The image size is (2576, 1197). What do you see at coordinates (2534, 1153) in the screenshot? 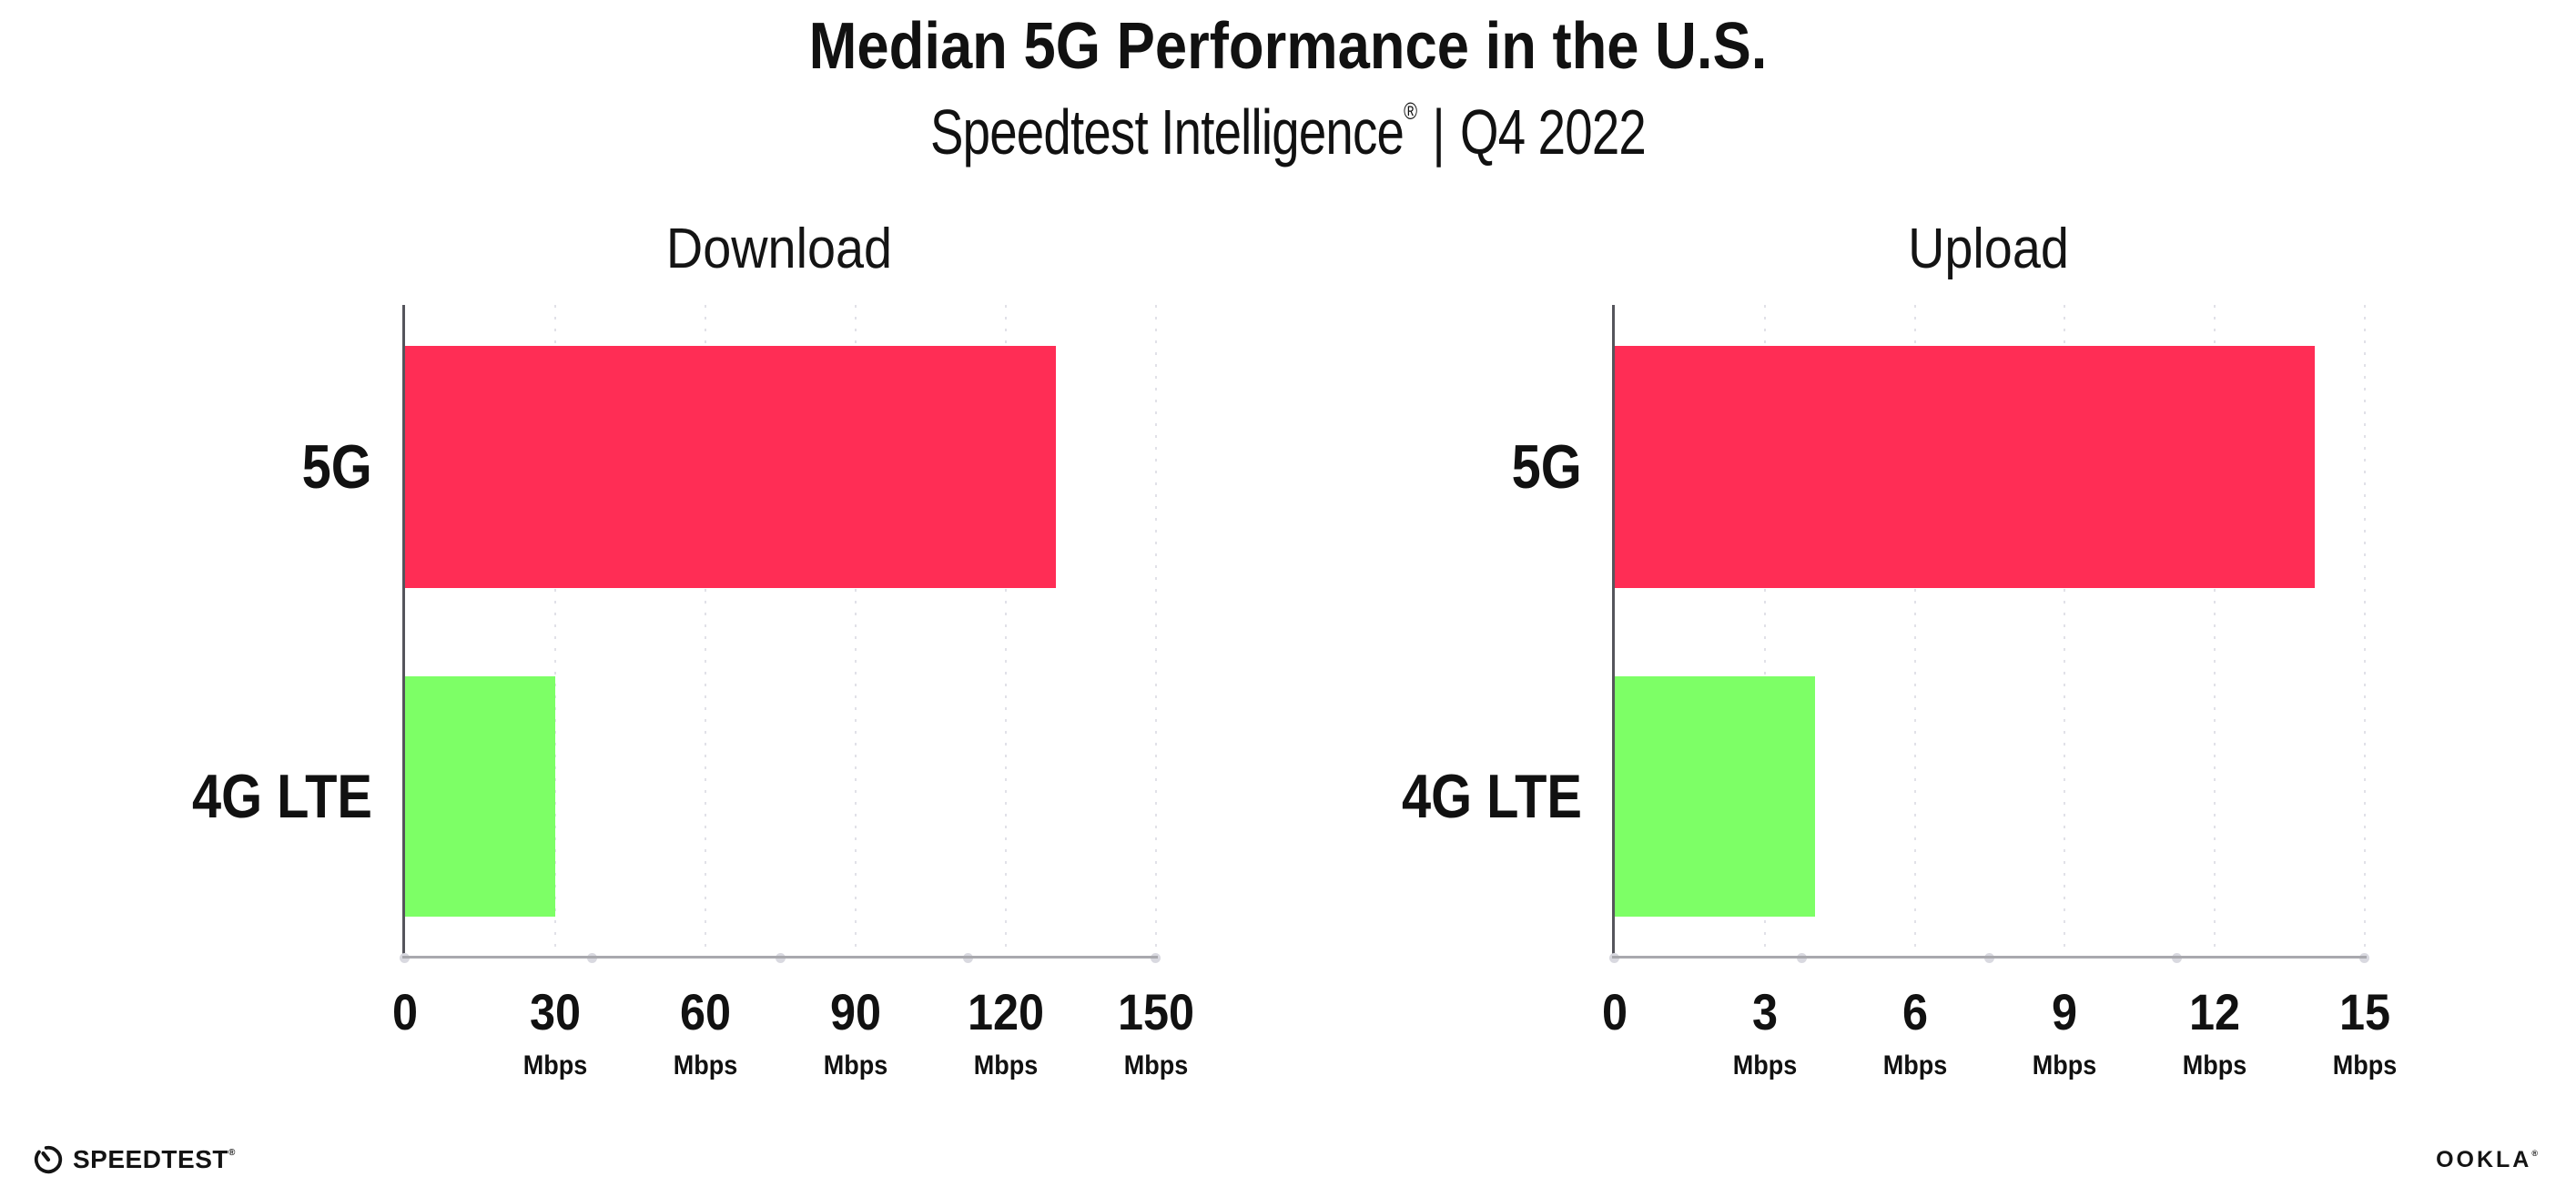
I see `ookla-registered-mark: ®` at bounding box center [2534, 1153].